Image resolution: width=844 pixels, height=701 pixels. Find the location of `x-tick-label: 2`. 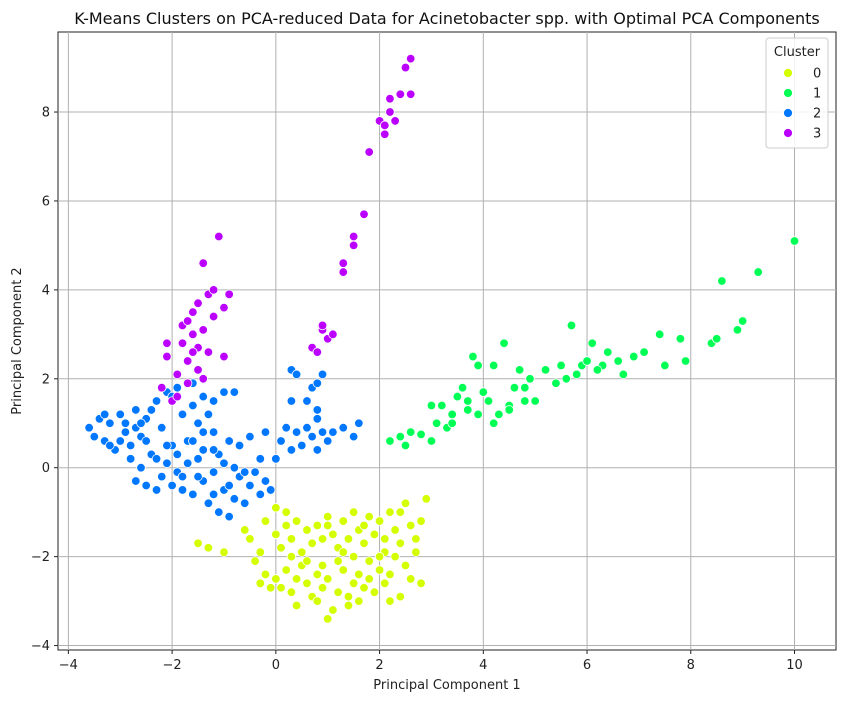

x-tick-label: 2 is located at coordinates (379, 665).